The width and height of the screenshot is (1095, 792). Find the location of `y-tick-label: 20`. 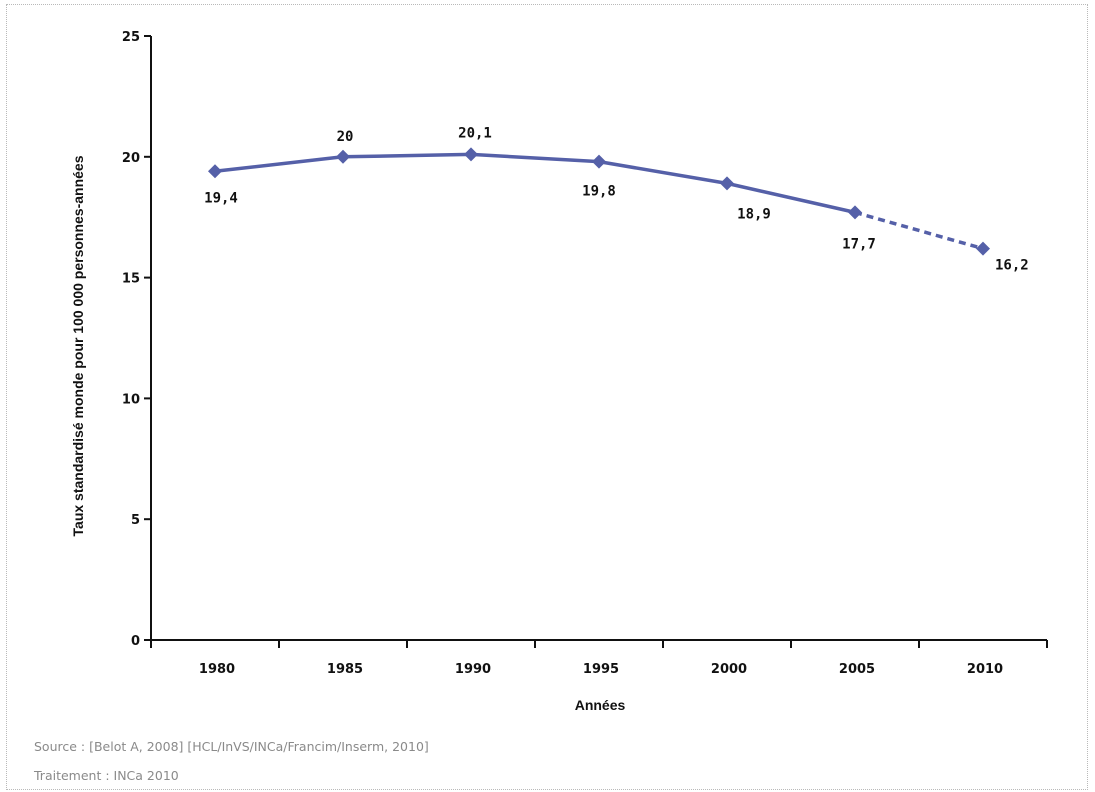

y-tick-label: 20 is located at coordinates (131, 158).